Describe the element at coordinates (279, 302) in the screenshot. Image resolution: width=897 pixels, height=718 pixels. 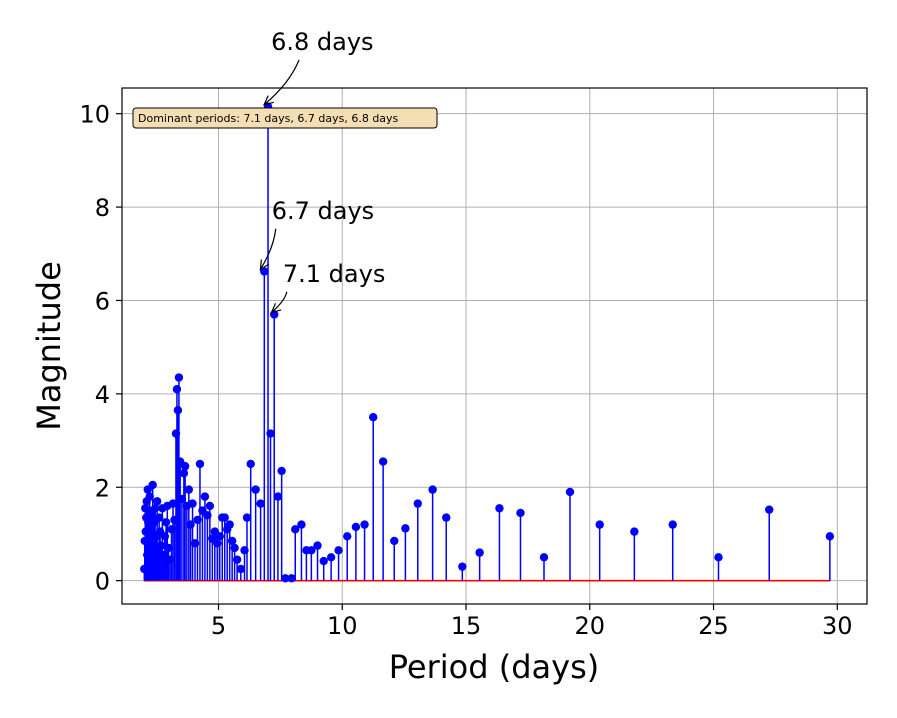
I see `annotation-arrow` at that location.